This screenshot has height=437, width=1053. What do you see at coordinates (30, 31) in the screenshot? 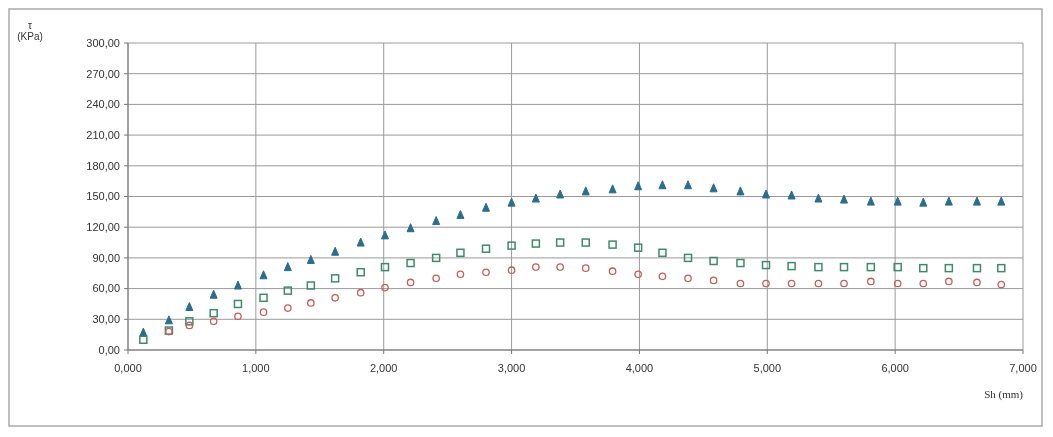
I see `y-axis-title: τ (KPa)` at bounding box center [30, 31].